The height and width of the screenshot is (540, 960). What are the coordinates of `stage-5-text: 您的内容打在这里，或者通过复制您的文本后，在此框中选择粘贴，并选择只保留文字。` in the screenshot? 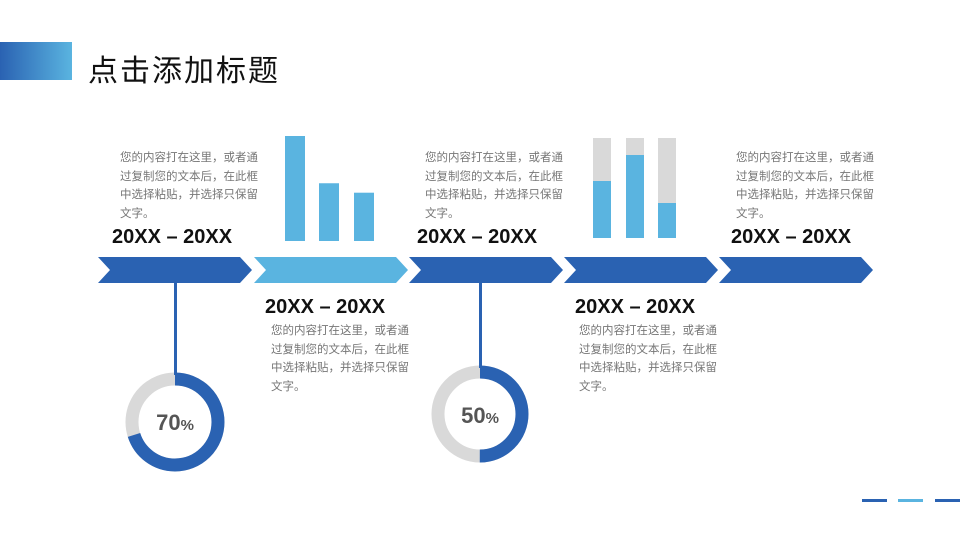 It's located at (805, 185).